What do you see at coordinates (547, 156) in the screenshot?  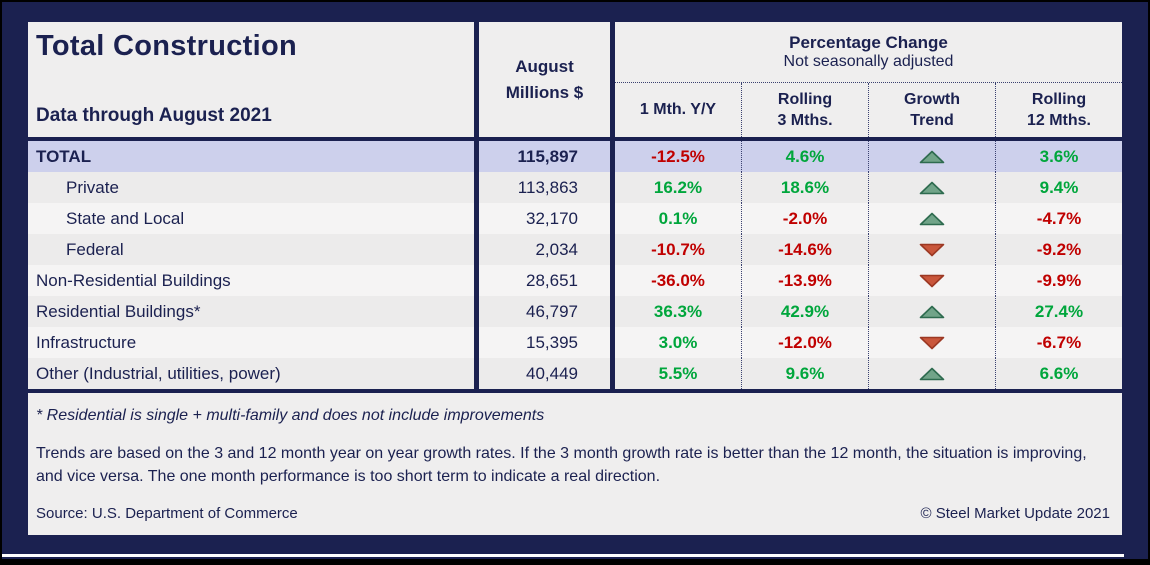 I see `millions-value: 115,897` at bounding box center [547, 156].